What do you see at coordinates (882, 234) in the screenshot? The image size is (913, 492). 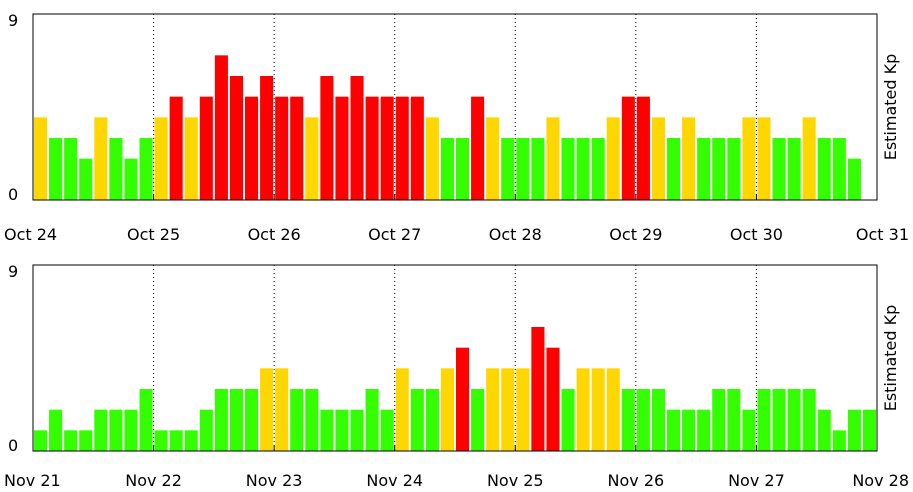 I see `x-tick-label: Oct 31` at bounding box center [882, 234].